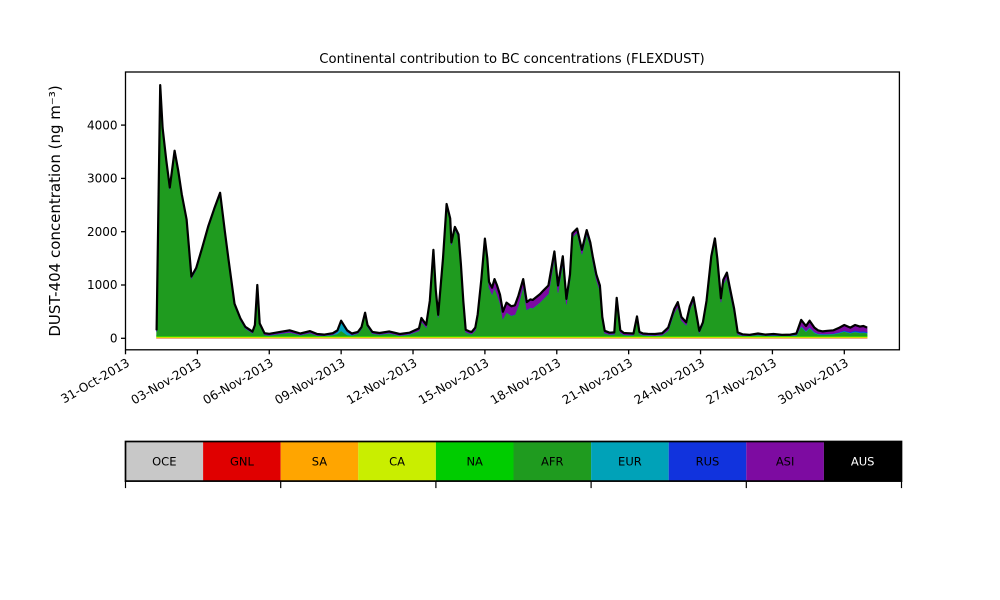  What do you see at coordinates (309, 382) in the screenshot?
I see `x-tick-label: 09-Nov-2013` at bounding box center [309, 382].